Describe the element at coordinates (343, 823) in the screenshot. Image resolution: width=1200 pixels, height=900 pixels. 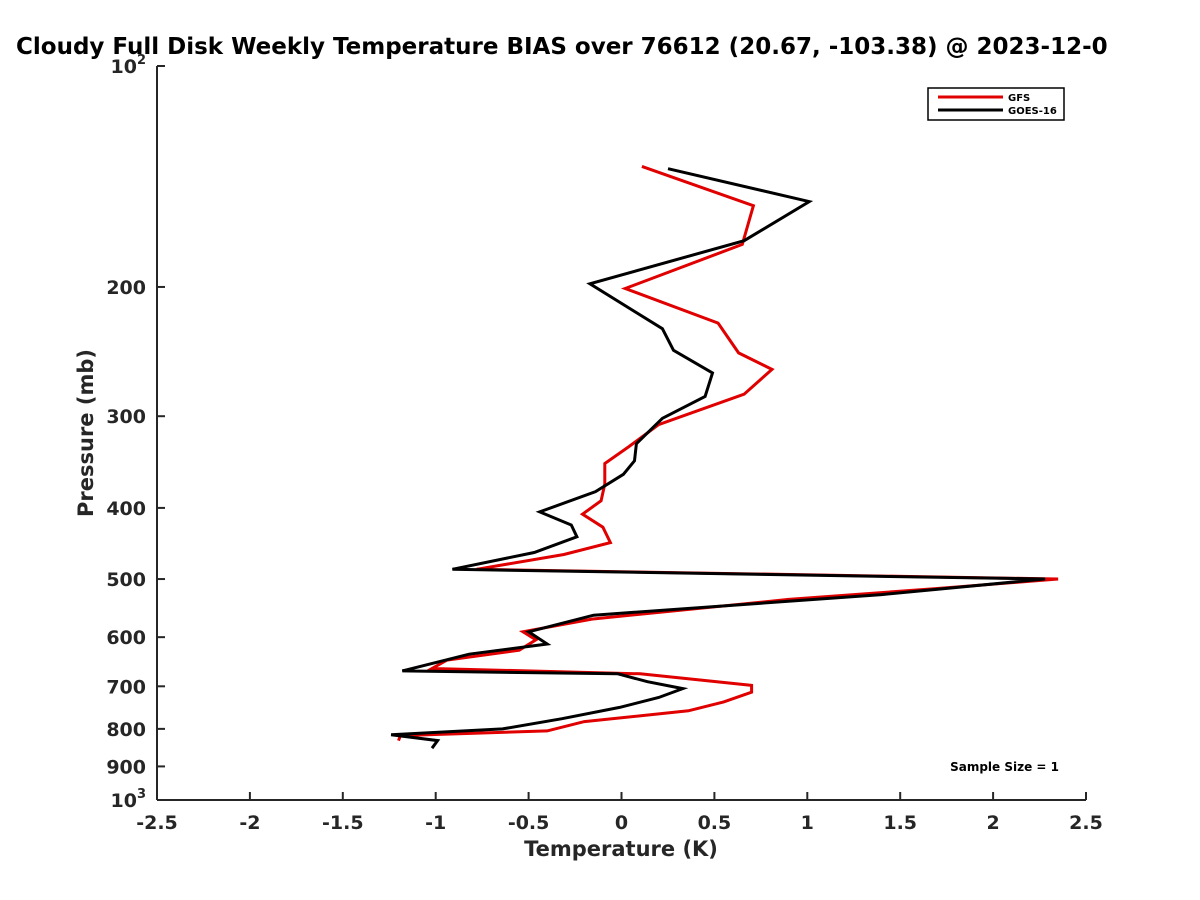
I see `x-tick-label: -1.5` at that location.